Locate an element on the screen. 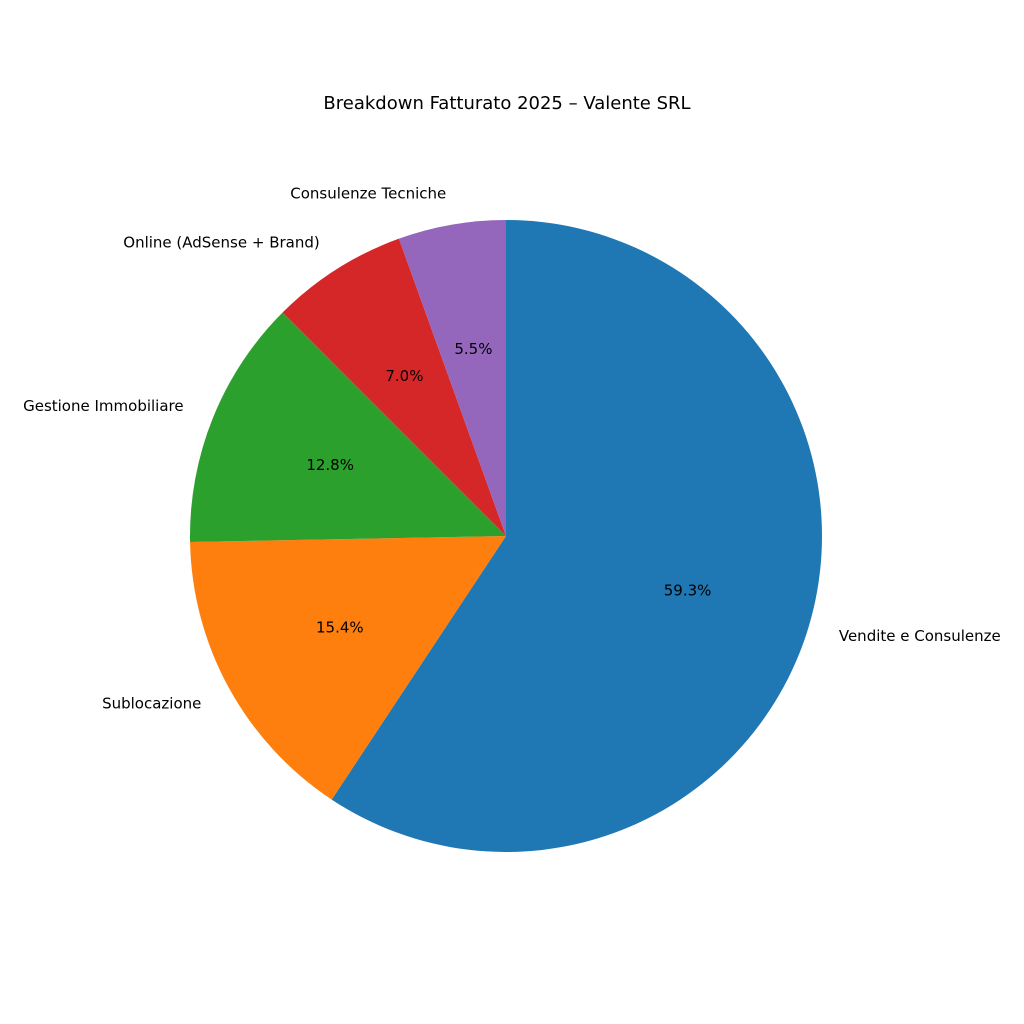 Image resolution: width=1024 pixels, height=1024 pixels. slice-label-sublocazione: Sublocazione is located at coordinates (151, 703).